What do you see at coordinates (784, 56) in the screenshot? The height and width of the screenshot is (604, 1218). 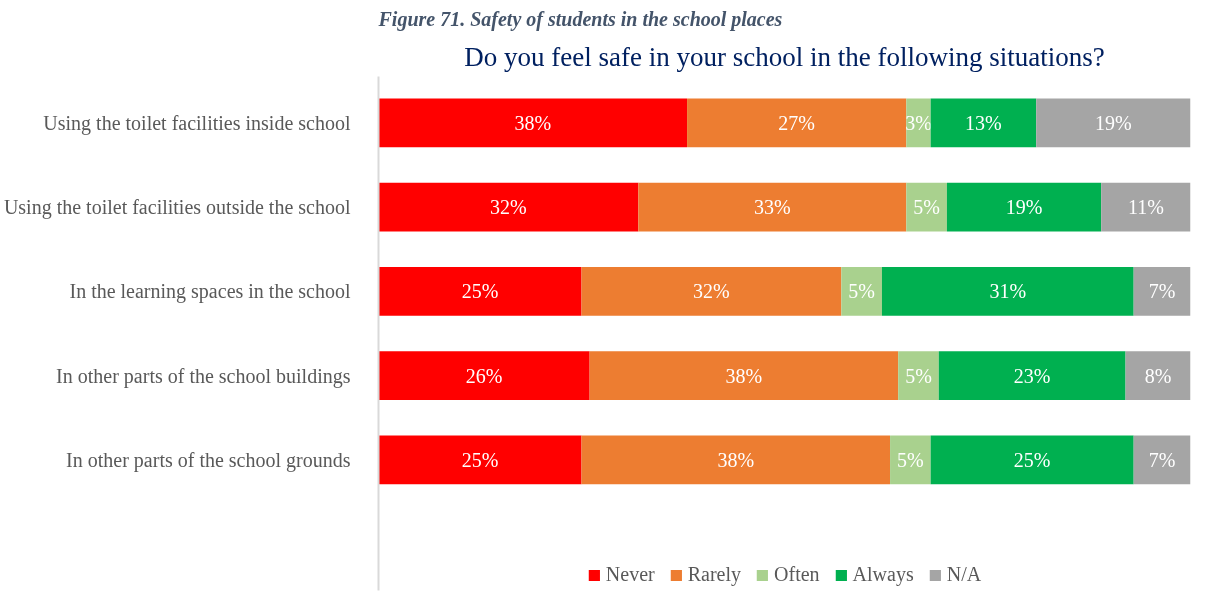 I see `chart-title: Do you feel safe in your school in the following situations?` at bounding box center [784, 56].